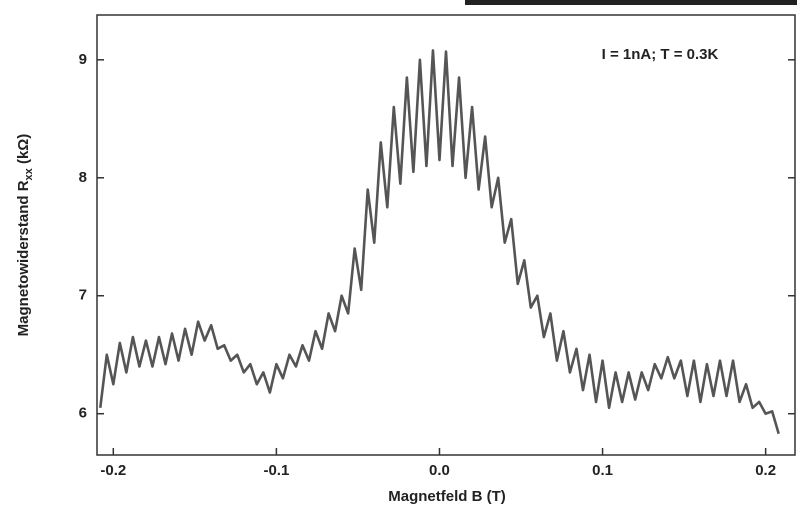 Image resolution: width=797 pixels, height=514 pixels. I want to click on annotation: I = 1nA; T = 0.3K, so click(660, 54).